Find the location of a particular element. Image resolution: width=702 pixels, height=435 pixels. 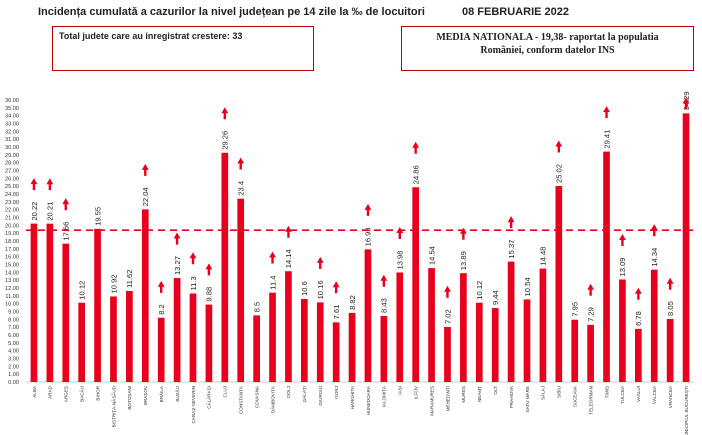

chart-date: 08 FEBRUARIE 2022 is located at coordinates (515, 12).